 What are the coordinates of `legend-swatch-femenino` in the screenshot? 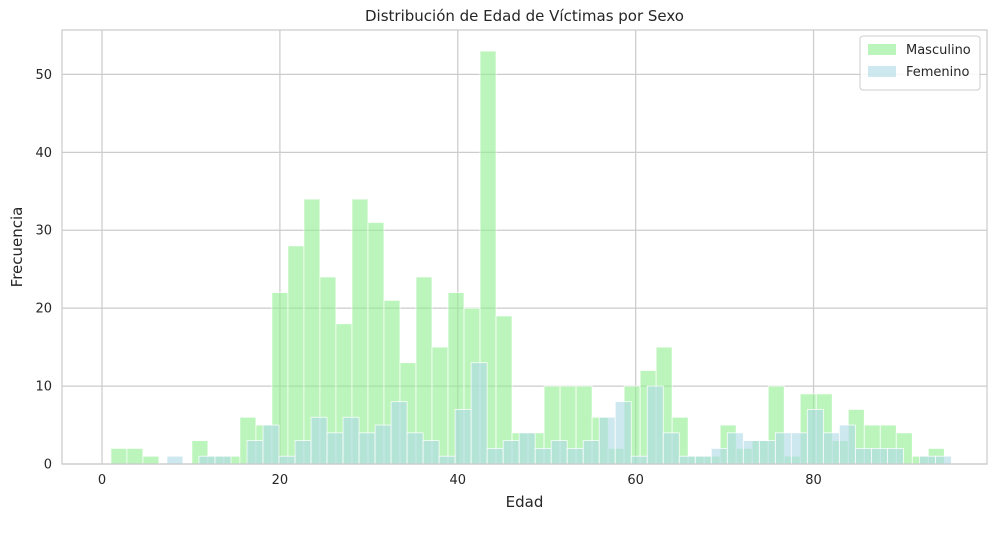 It's located at (882, 71).